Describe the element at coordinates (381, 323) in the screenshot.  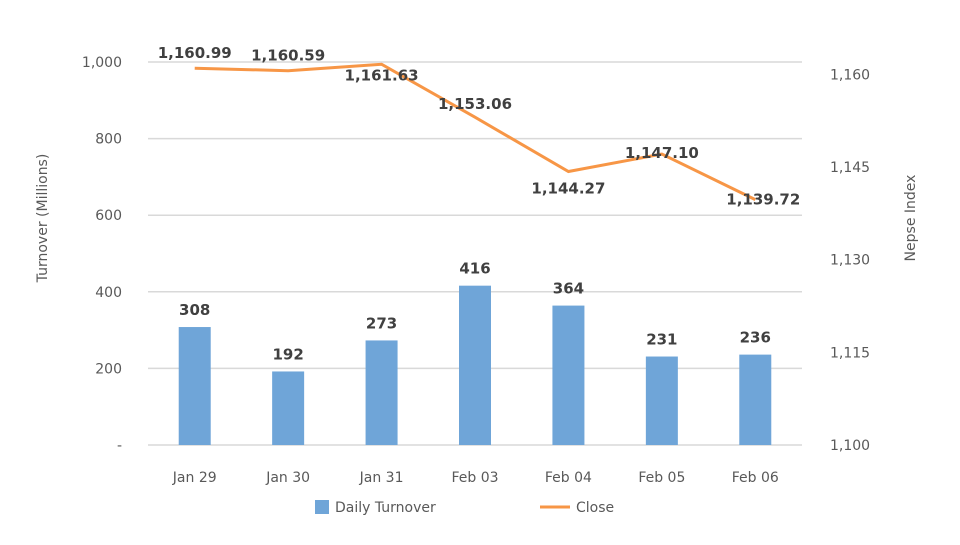
I see `bar-data-label: 273` at that location.